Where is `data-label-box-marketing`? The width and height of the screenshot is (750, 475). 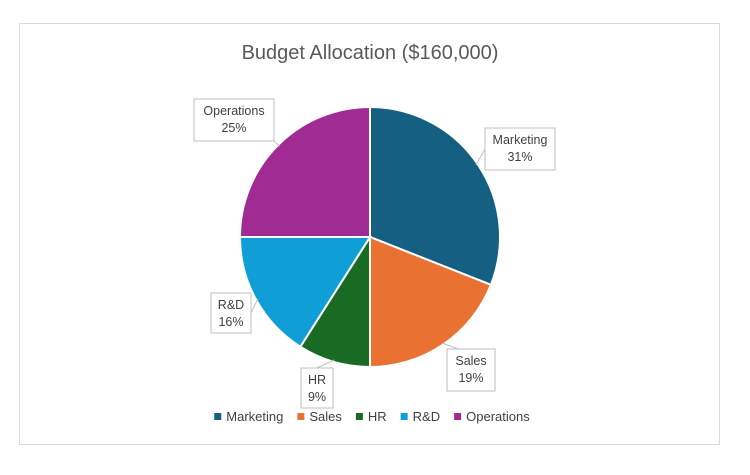
data-label-box-marketing is located at coordinates (520, 149).